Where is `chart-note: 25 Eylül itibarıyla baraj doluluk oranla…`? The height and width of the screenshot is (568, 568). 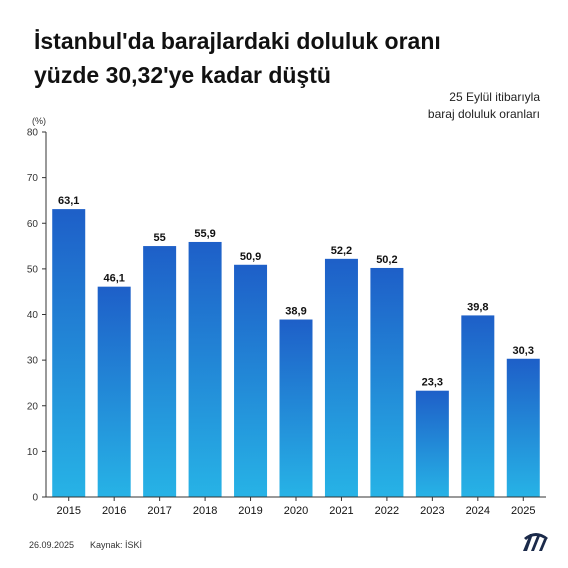
chart-note: 25 Eylül itibarıyla baraj doluluk oranla… is located at coordinates (440, 106).